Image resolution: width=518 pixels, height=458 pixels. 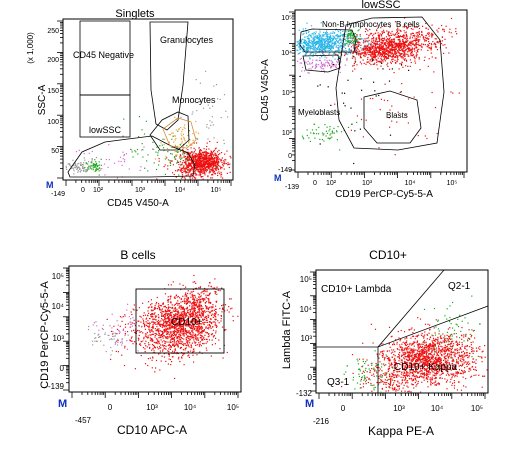 What do you see at coordinates (410, 183) in the screenshot?
I see `x-tick-label: 10⁴` at bounding box center [410, 183].